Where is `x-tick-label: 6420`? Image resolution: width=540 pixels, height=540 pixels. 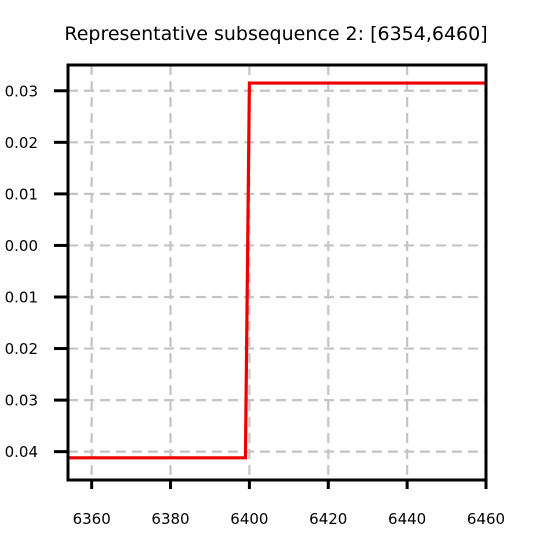 x-tick-label: 6420 is located at coordinates (328, 519).